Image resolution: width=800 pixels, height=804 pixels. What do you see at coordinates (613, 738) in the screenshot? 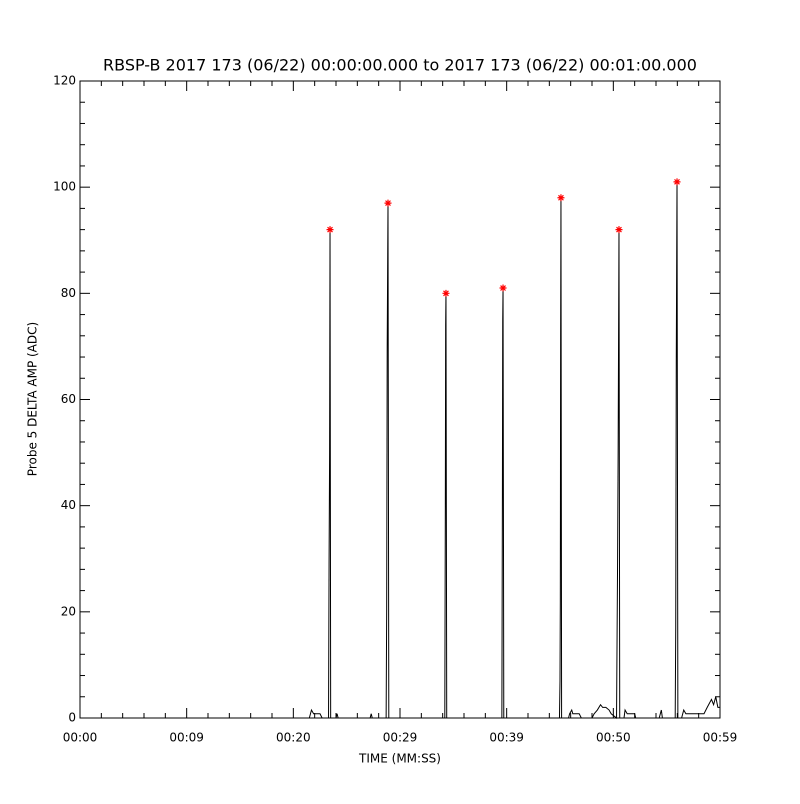
I see `x-tick-label: 00:50` at bounding box center [613, 738].